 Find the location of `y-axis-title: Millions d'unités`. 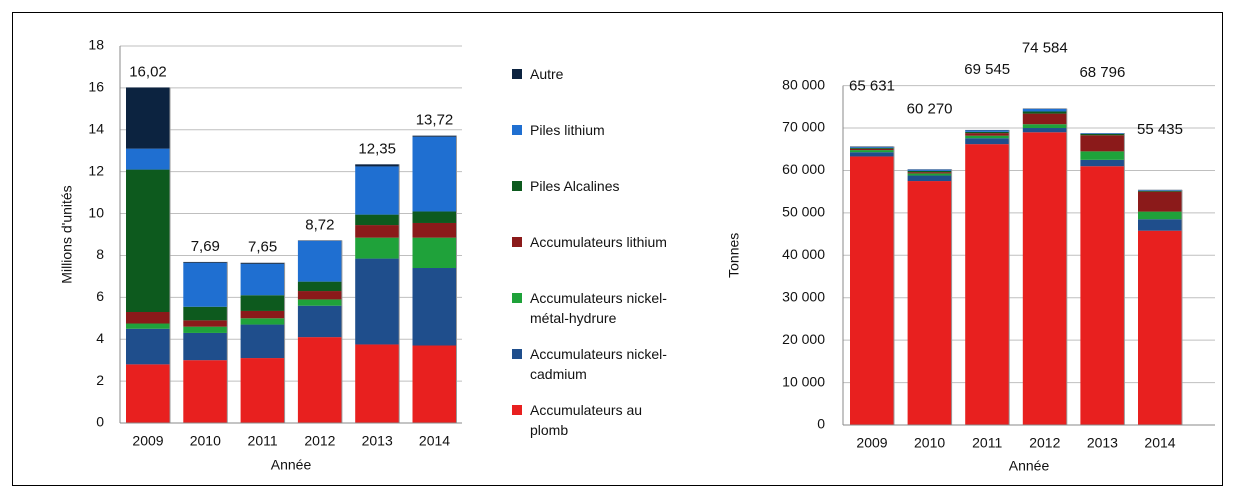

y-axis-title: Millions d'unités is located at coordinates (67, 234).